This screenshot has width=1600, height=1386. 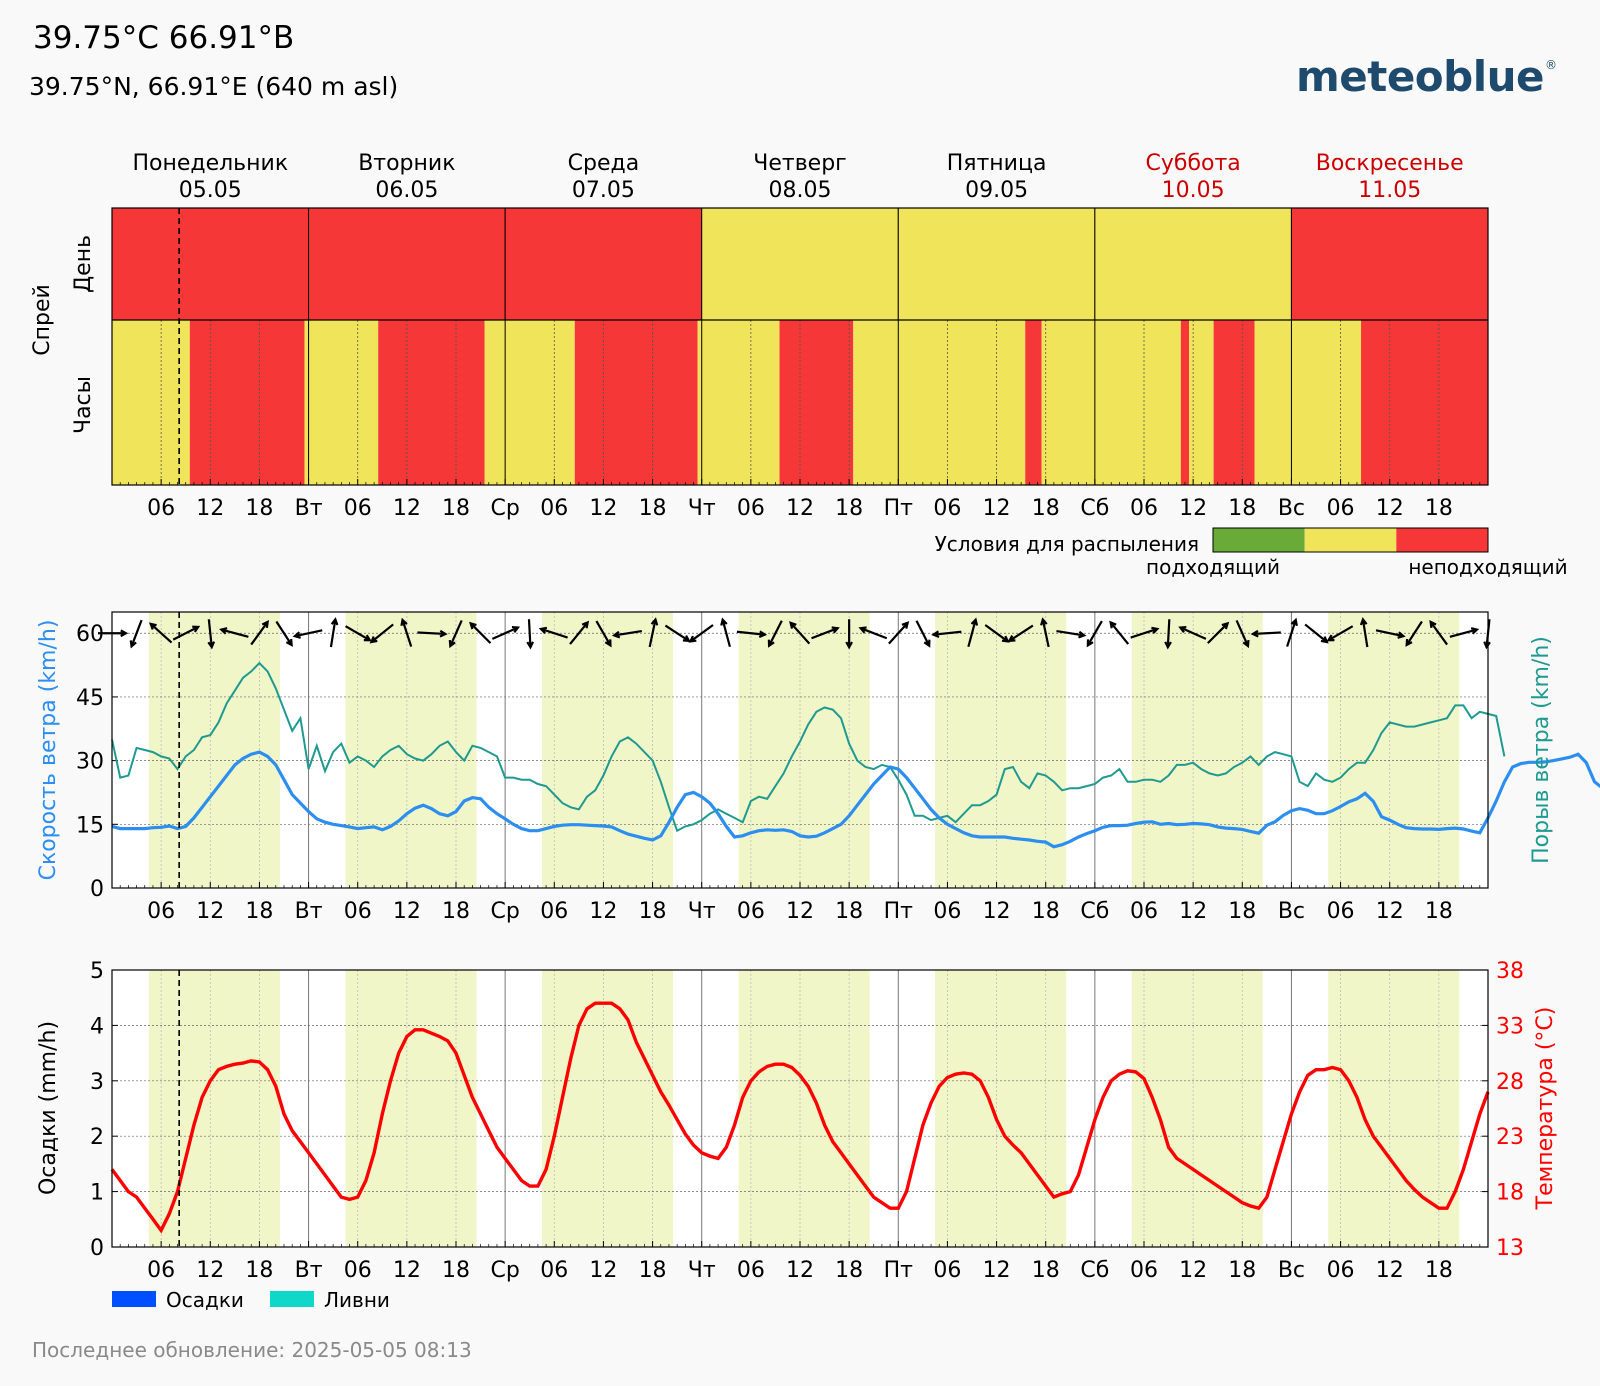 What do you see at coordinates (97, 1137) in the screenshot?
I see `y-tick-label: 2` at bounding box center [97, 1137].